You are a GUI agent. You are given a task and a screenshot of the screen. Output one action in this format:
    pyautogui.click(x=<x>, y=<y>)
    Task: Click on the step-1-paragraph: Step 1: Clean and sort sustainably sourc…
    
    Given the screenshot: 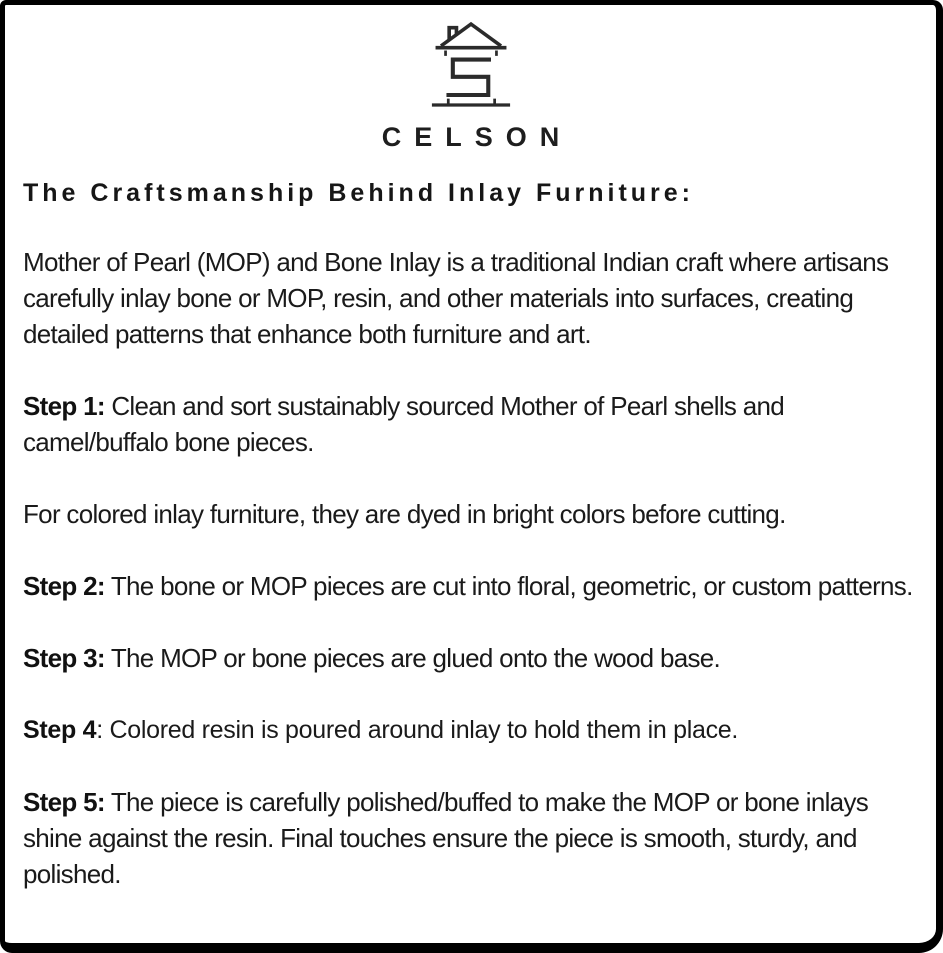 What is the action you would take?
    pyautogui.click(x=470, y=424)
    